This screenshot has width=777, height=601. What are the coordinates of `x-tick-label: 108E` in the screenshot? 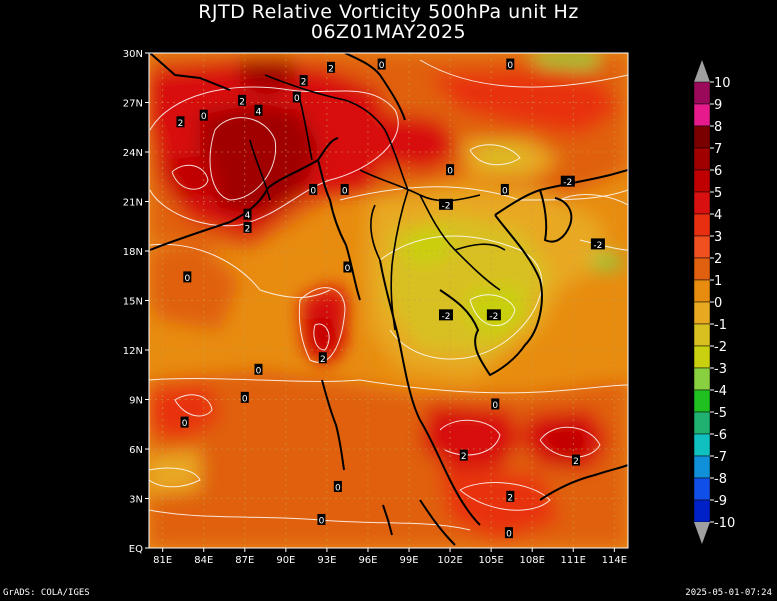 It's located at (531, 560).